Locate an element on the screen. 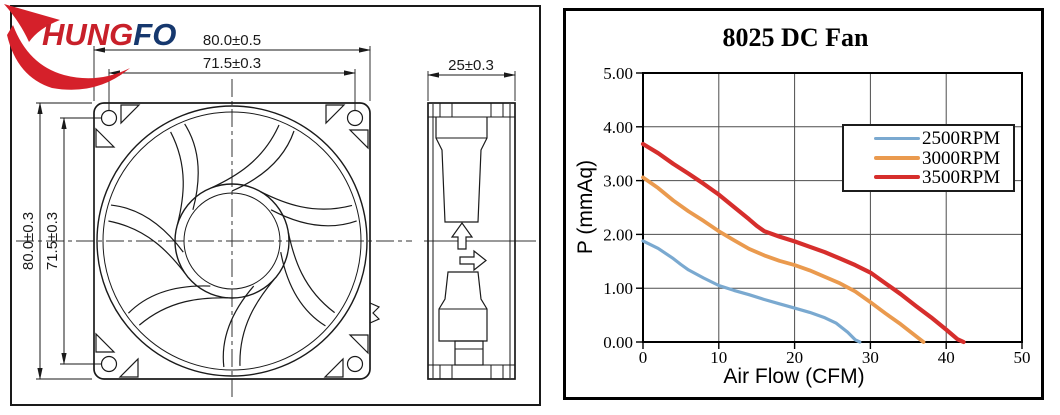 The width and height of the screenshot is (1060, 415). legend-item-3000RPM: 3000RPM is located at coordinates (941, 158).